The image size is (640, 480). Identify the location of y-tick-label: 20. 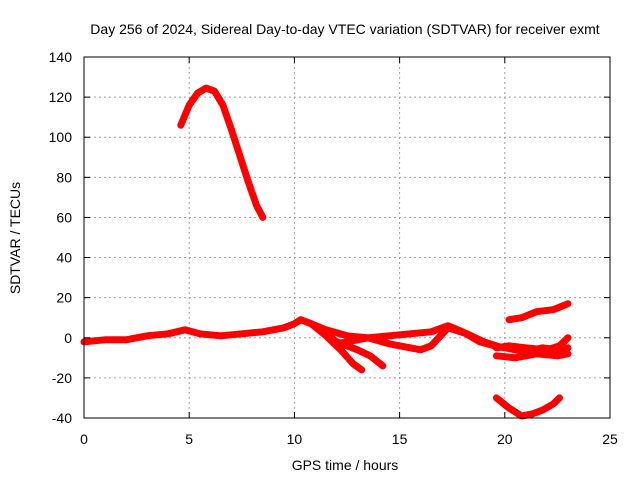
(64, 298).